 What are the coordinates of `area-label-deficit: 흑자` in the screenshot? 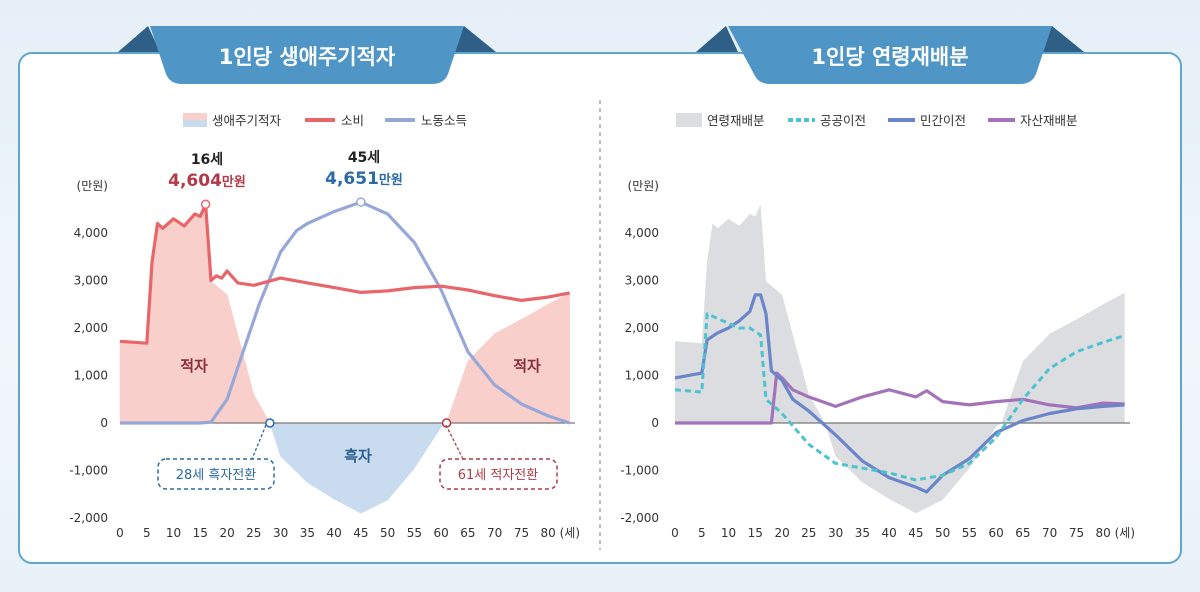 It's located at (358, 456).